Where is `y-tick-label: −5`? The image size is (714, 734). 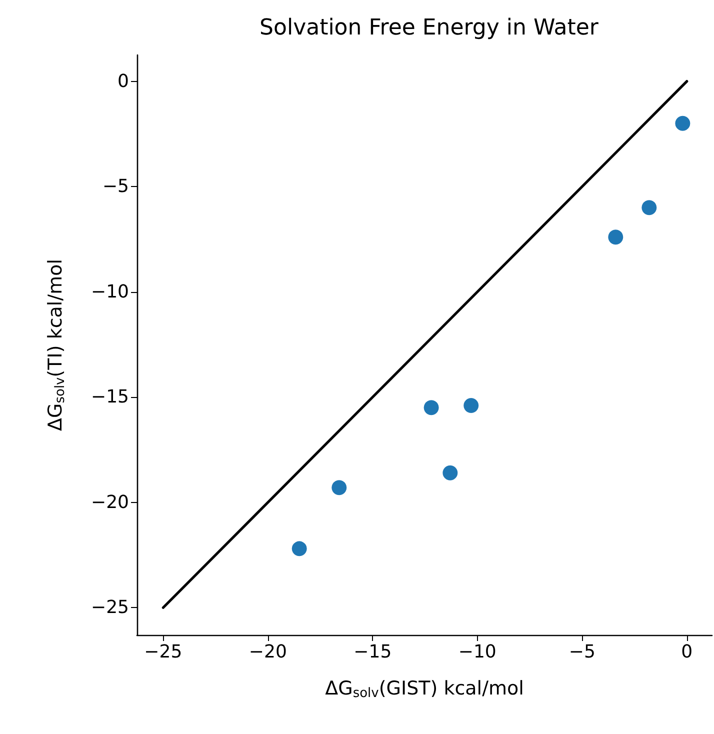 y-tick-label: −5 is located at coordinates (115, 187).